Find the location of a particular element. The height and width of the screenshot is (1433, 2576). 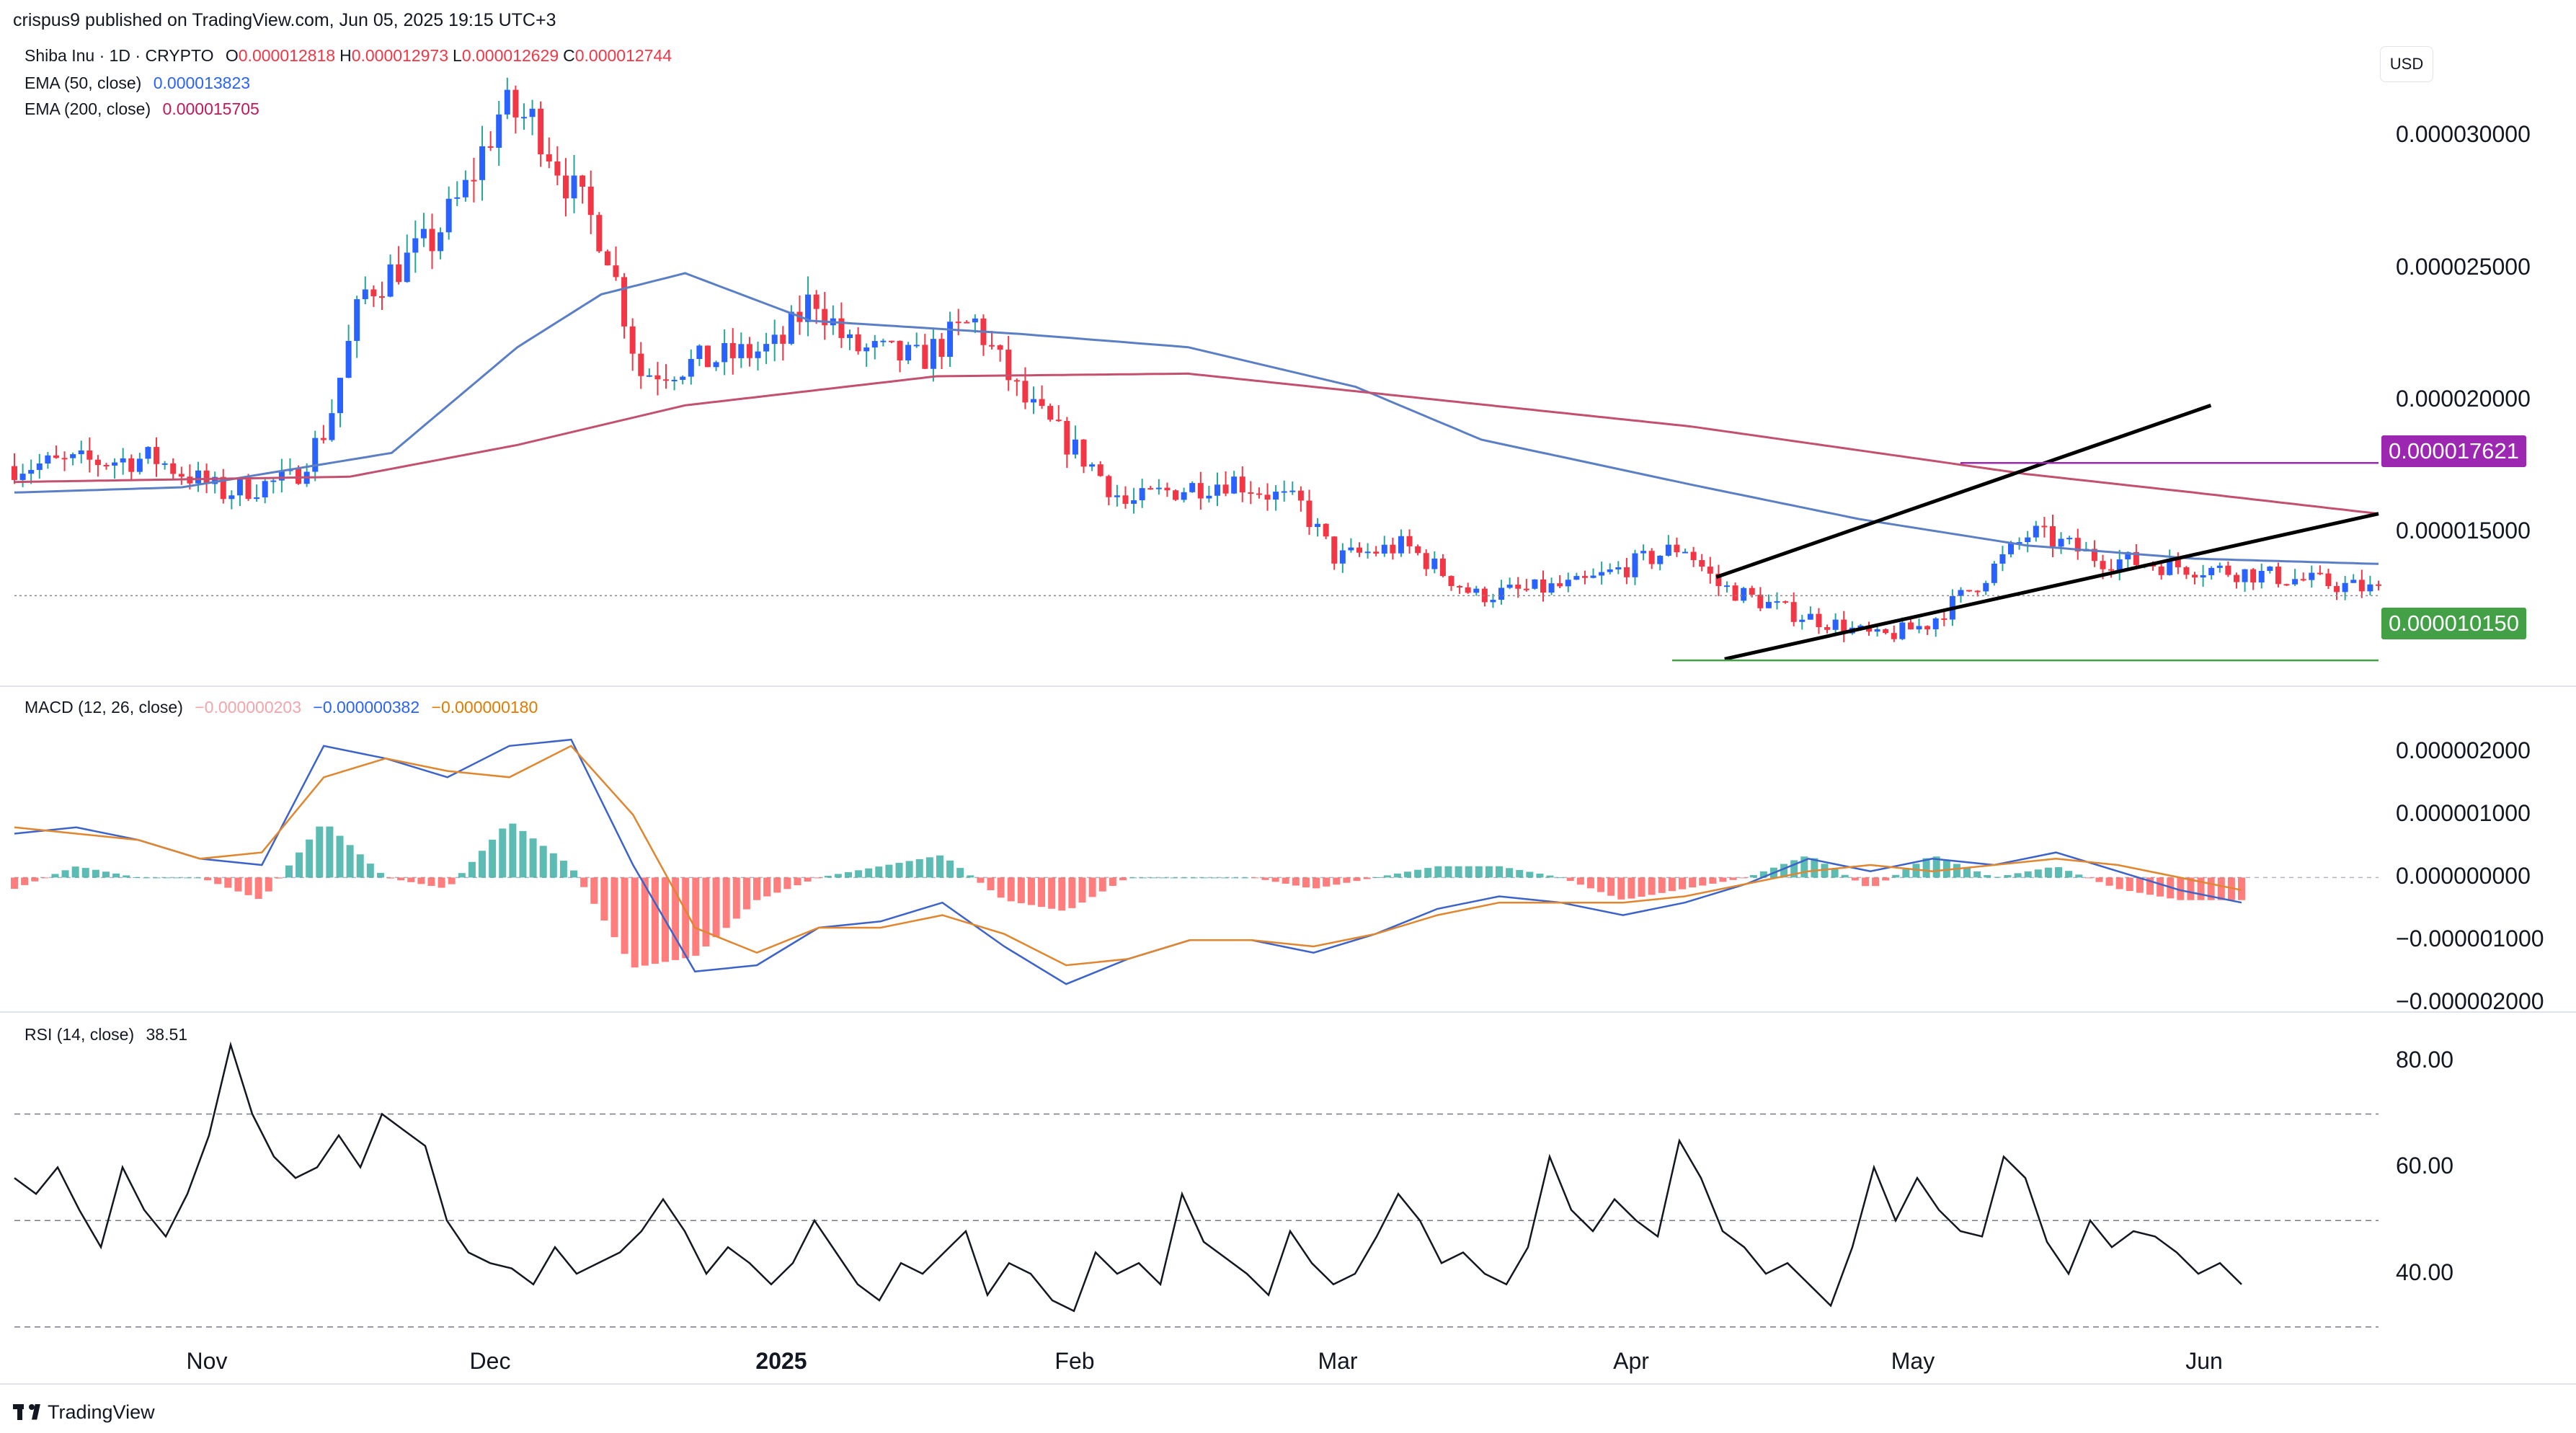

macd-label: MACD (12, 26, close) is located at coordinates (104, 707).